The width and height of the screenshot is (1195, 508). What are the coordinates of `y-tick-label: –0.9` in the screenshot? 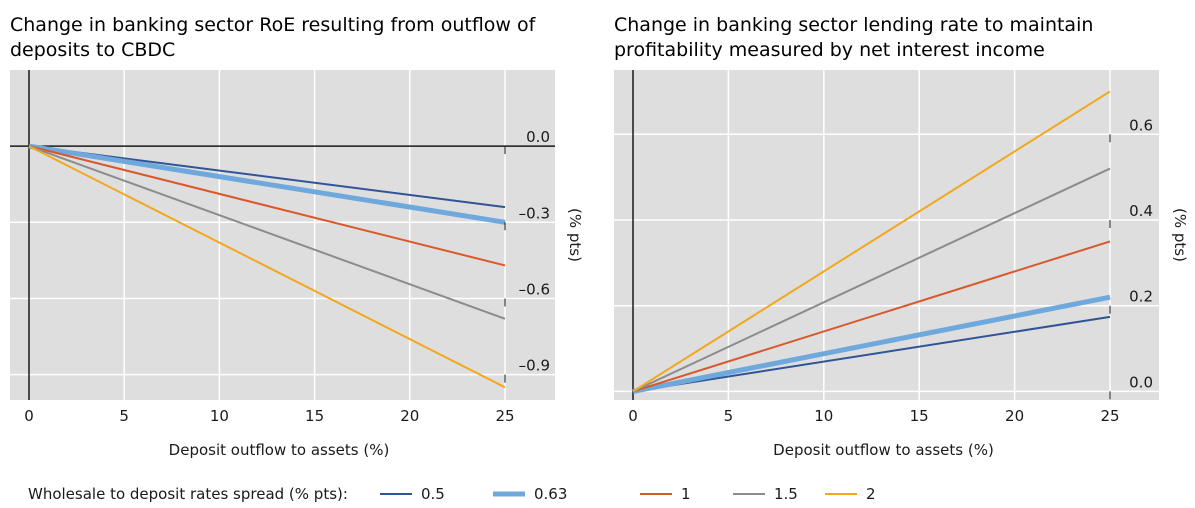 It's located at (534, 366).